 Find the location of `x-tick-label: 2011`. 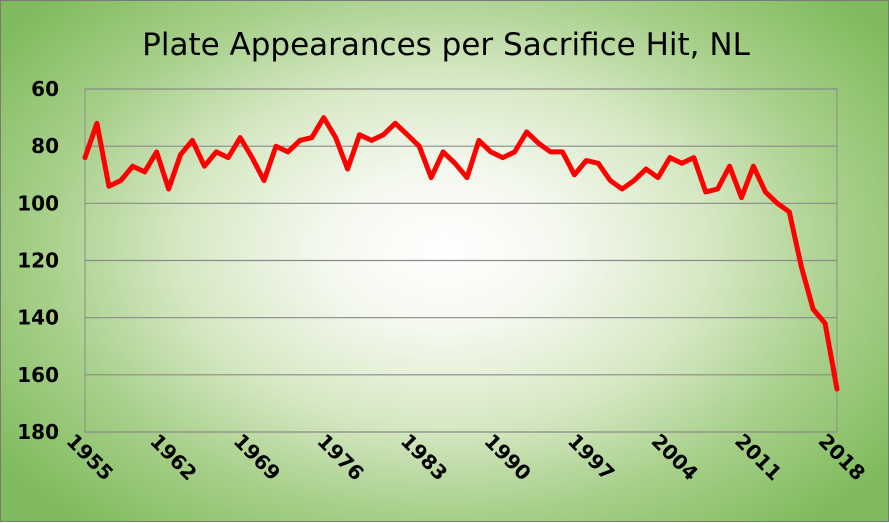

x-tick-label: 2011 is located at coordinates (758, 457).